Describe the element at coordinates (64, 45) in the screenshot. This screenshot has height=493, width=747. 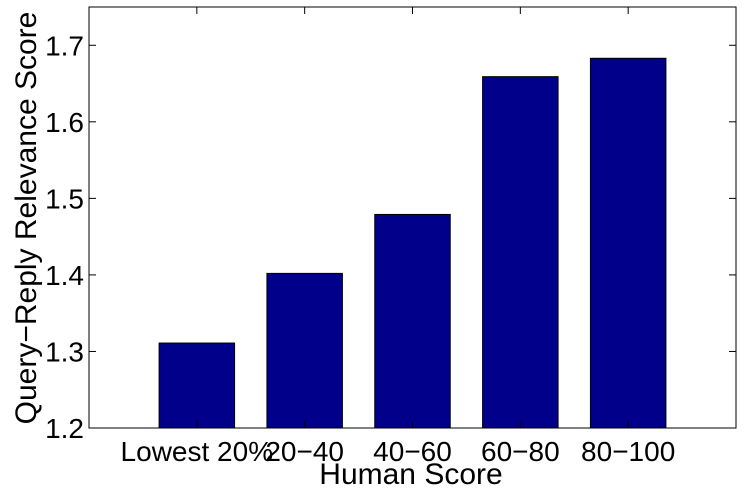
I see `y-tick-label-6: 1.7` at that location.